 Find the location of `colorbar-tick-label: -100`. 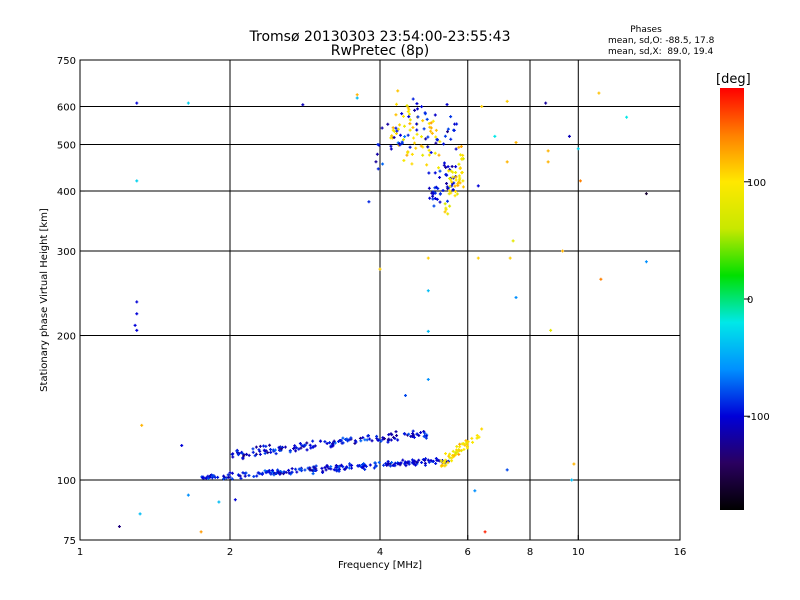

colorbar-tick-label: -100 is located at coordinates (758, 417).